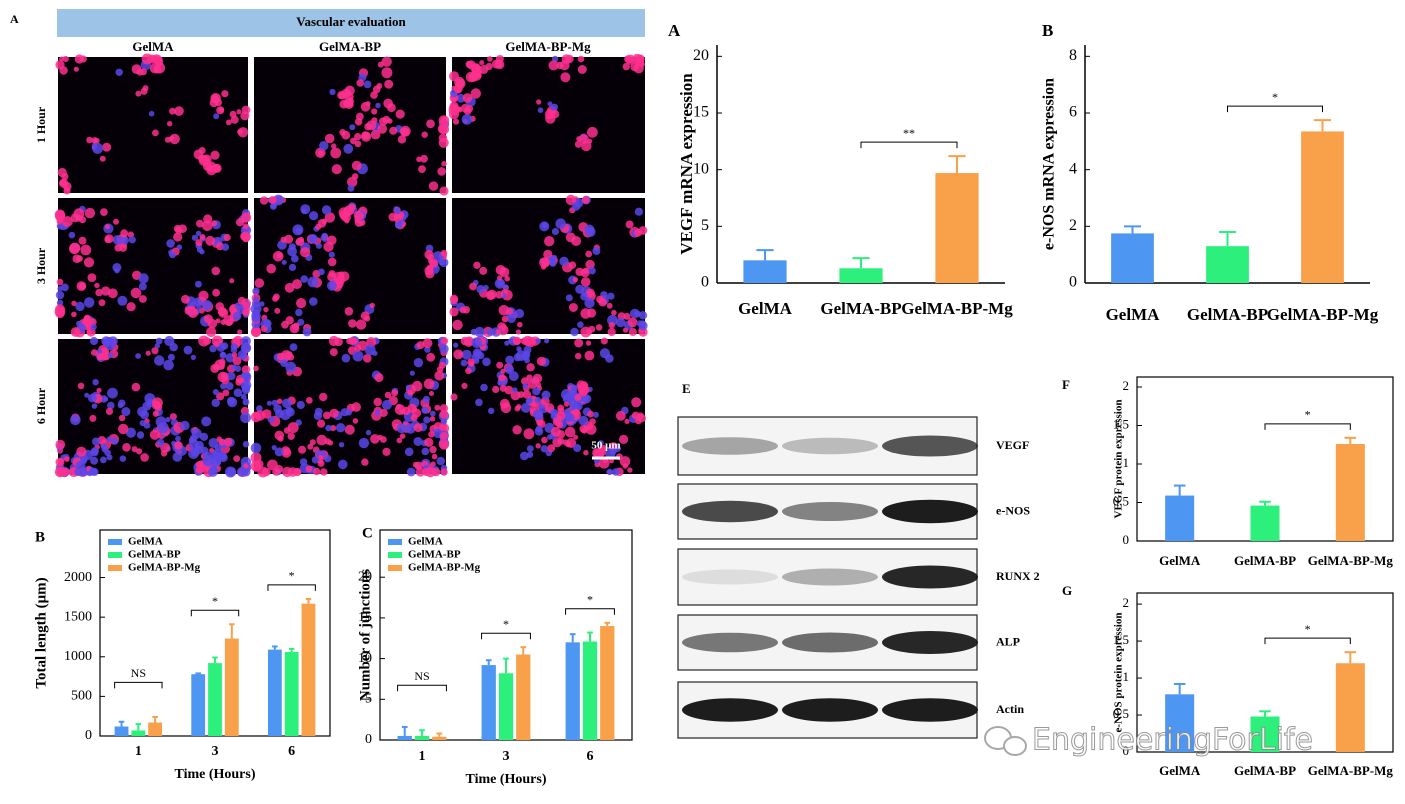  What do you see at coordinates (1047, 30) in the screenshot?
I see `panel-label: B` at bounding box center [1047, 30].